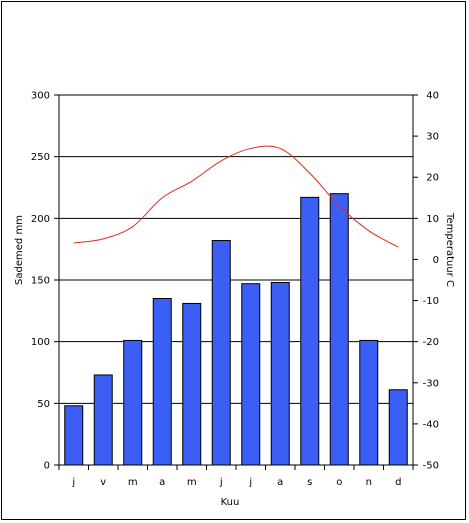 The height and width of the screenshot is (523, 469). Describe the element at coordinates (339, 482) in the screenshot. I see `x-tick-label: o` at that location.